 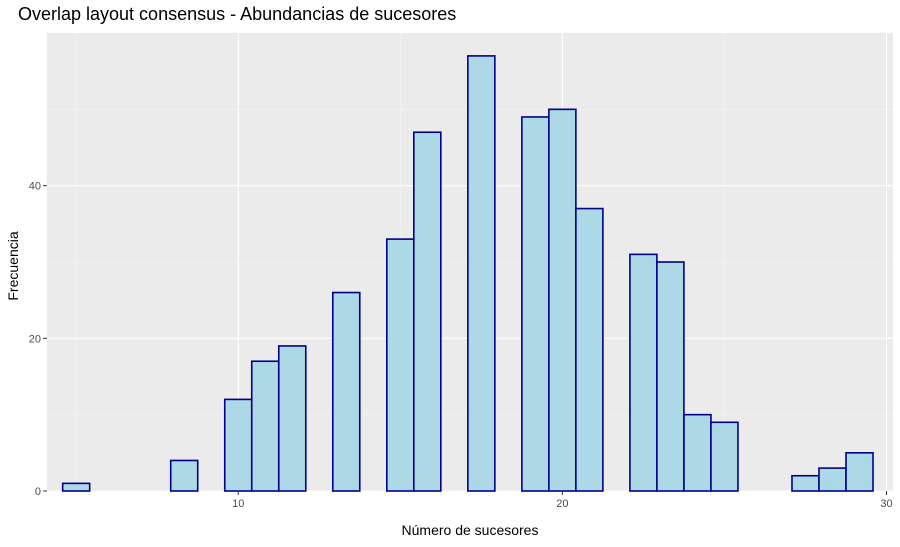 I want to click on y-tick-label: 0, so click(x=38, y=492).